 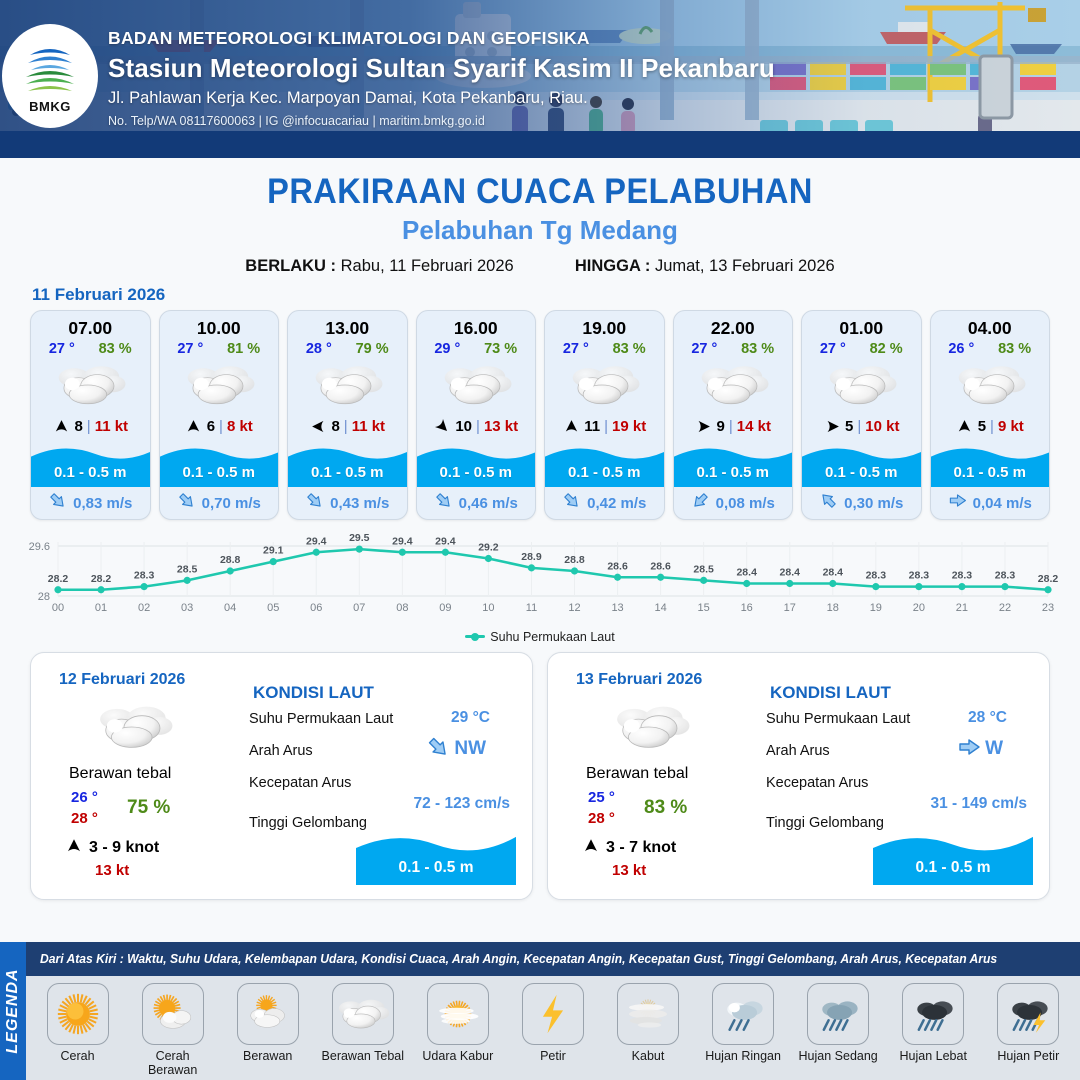 What do you see at coordinates (987, 717) in the screenshot?
I see `summary-sst-value: 28 °C` at bounding box center [987, 717].